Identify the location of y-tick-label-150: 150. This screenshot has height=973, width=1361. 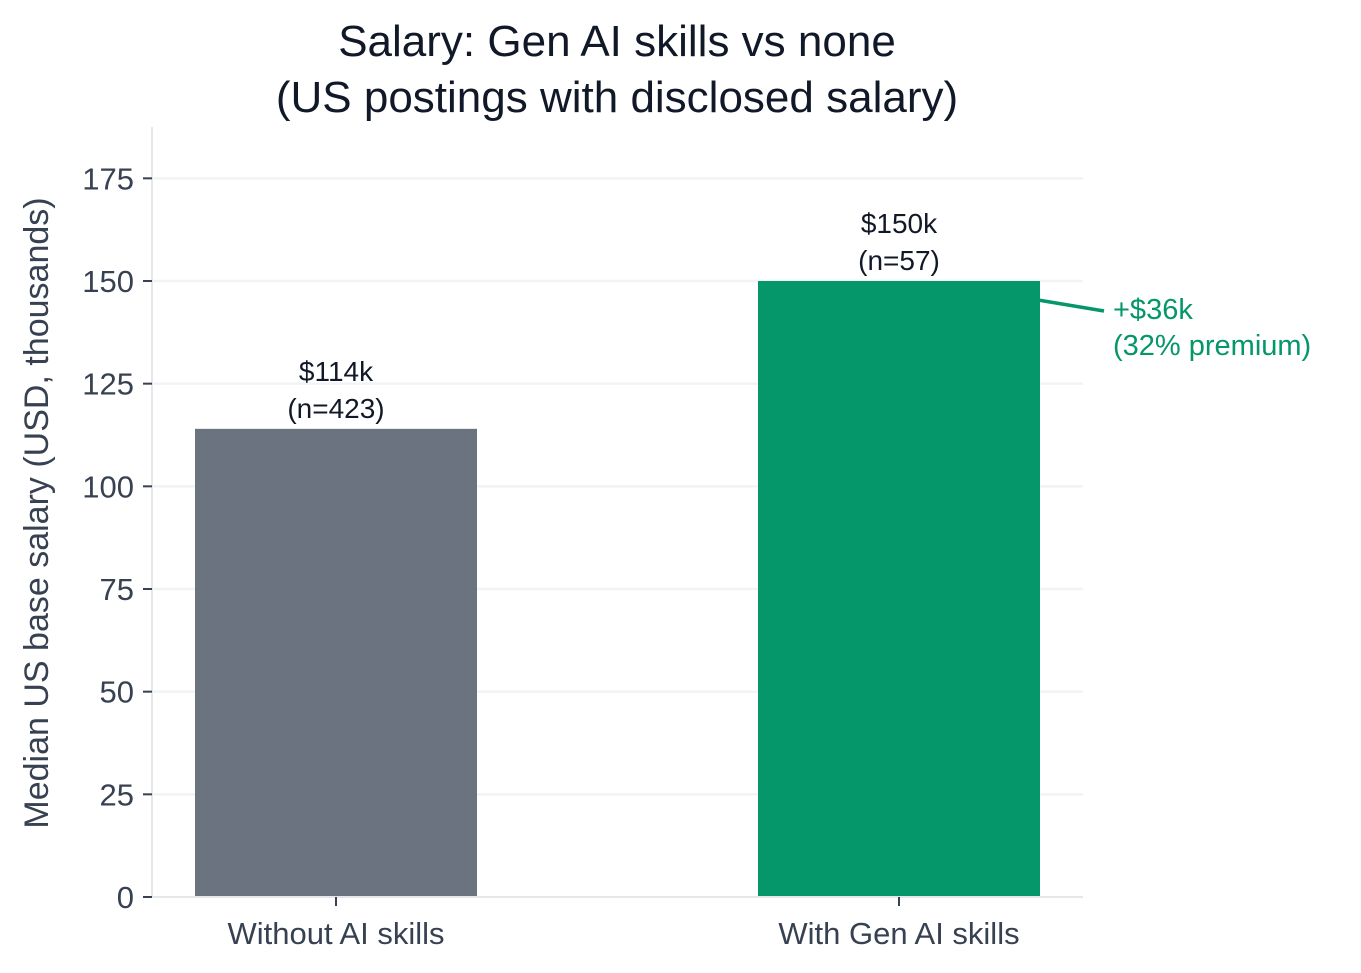
(108, 281).